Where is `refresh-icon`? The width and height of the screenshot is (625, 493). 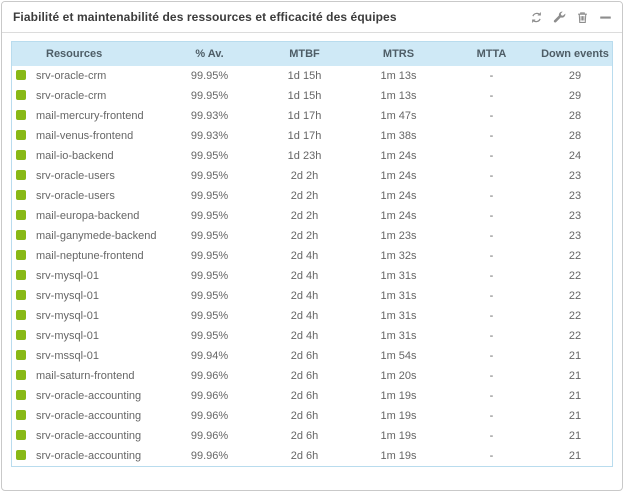 refresh-icon is located at coordinates (536, 17).